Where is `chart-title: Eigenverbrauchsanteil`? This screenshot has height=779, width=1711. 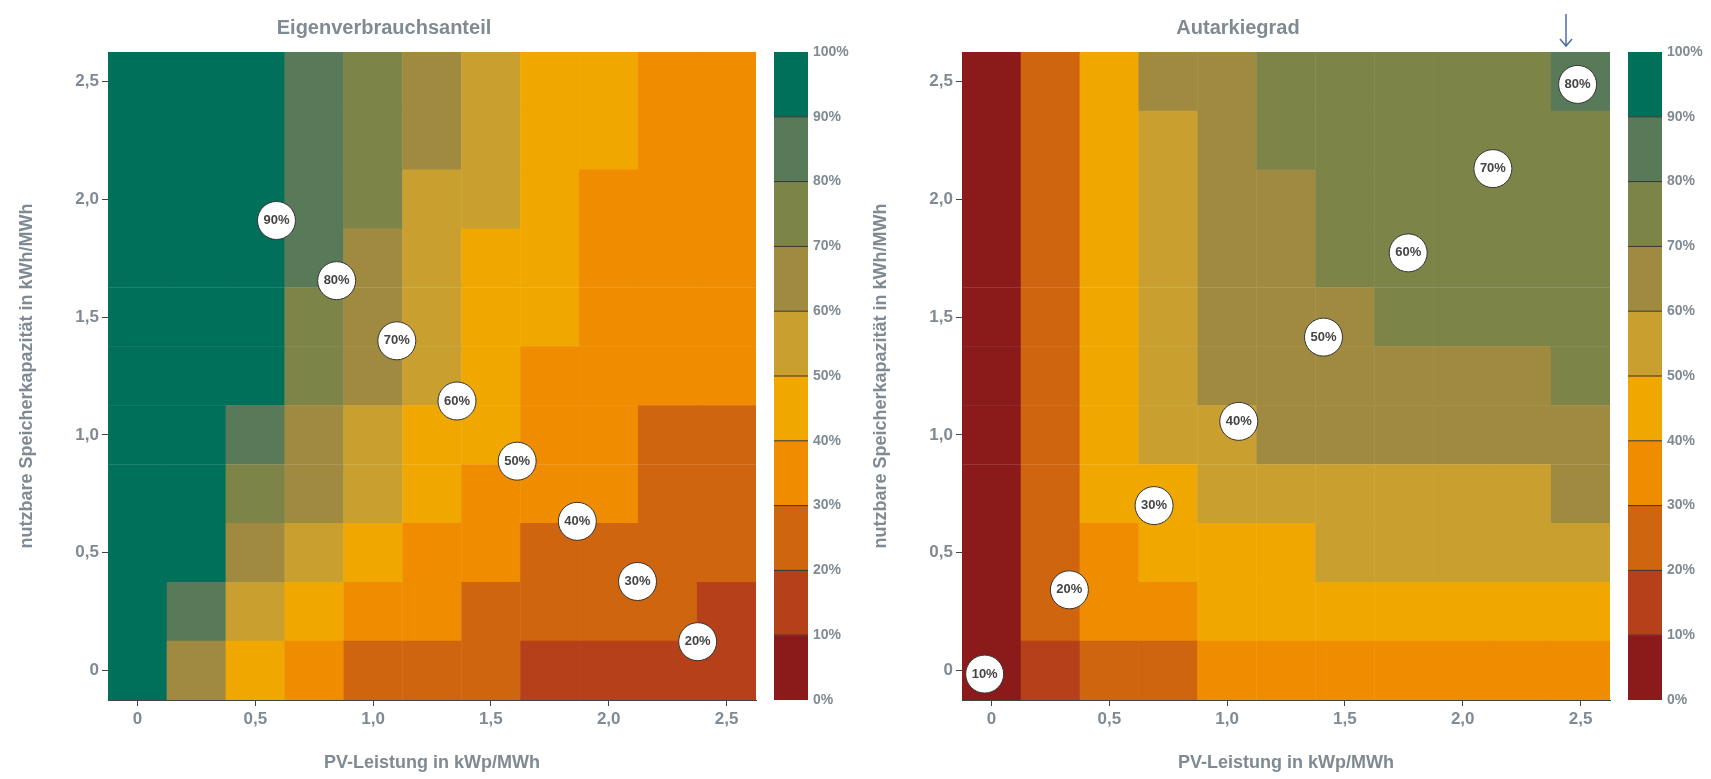
chart-title: Eigenverbrauchsanteil is located at coordinates (384, 26).